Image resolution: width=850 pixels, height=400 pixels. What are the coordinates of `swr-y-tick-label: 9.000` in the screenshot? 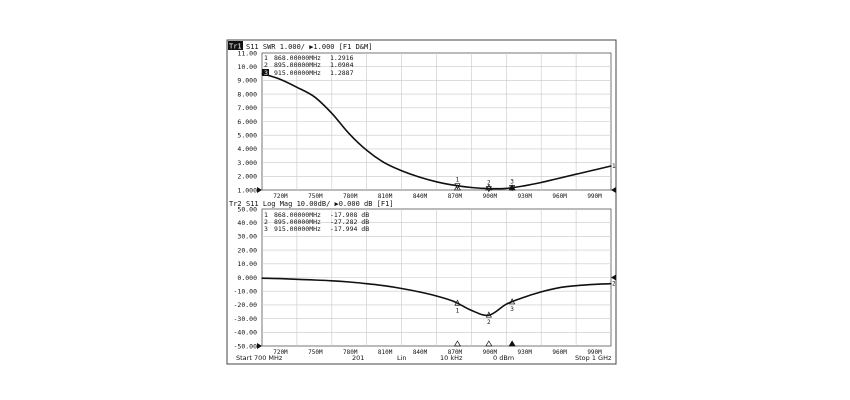 It's located at (247, 81).